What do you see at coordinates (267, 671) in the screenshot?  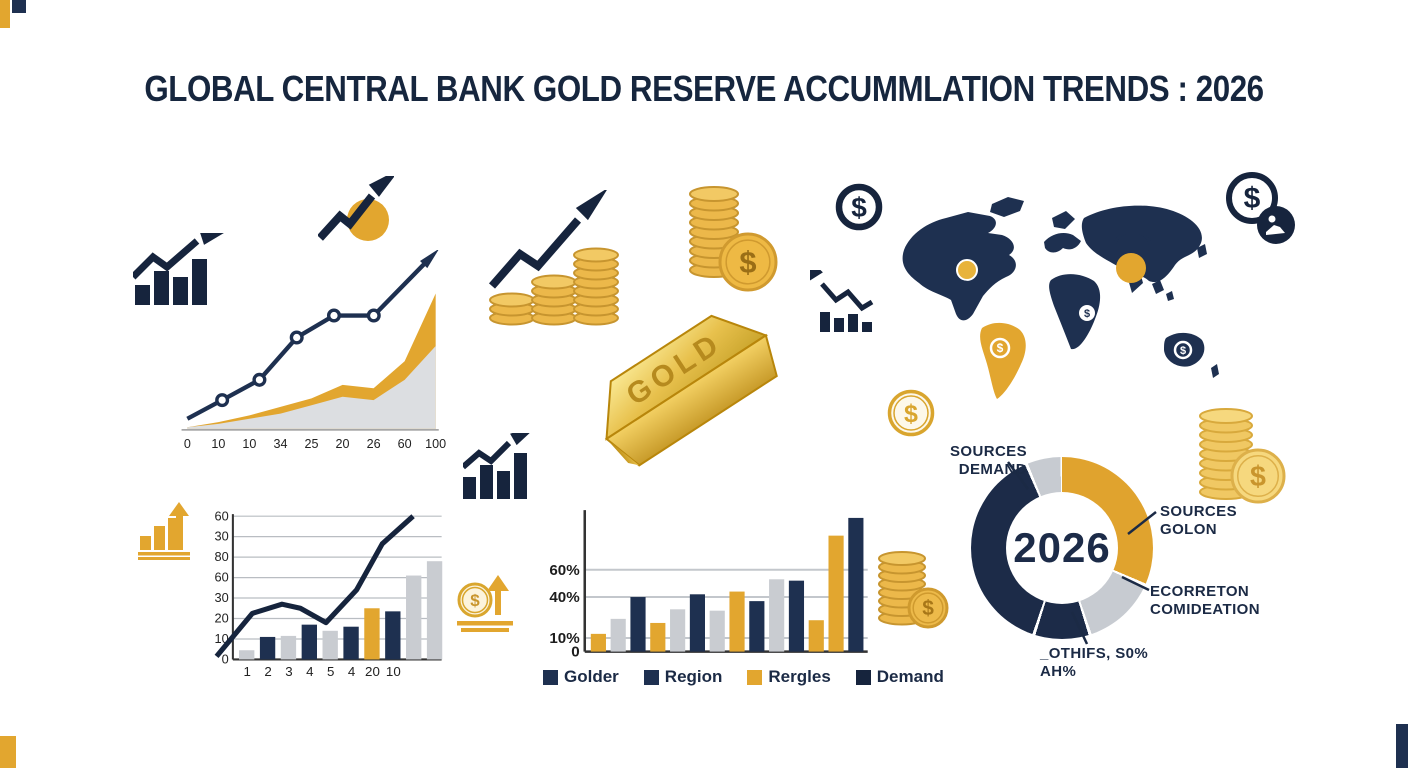 I see `tick-label: 2` at bounding box center [267, 671].